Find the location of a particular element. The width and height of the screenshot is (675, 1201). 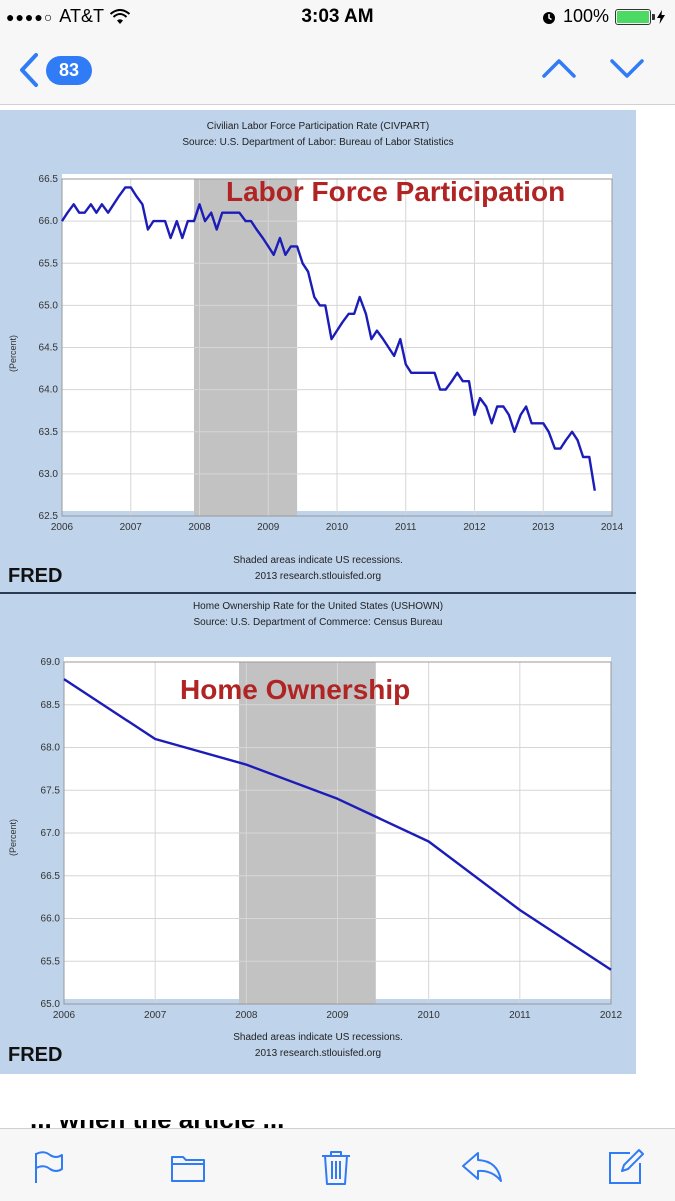

status-bar: ●●●●○ AT&T 3:03 AM 100% is located at coordinates (337, 18).